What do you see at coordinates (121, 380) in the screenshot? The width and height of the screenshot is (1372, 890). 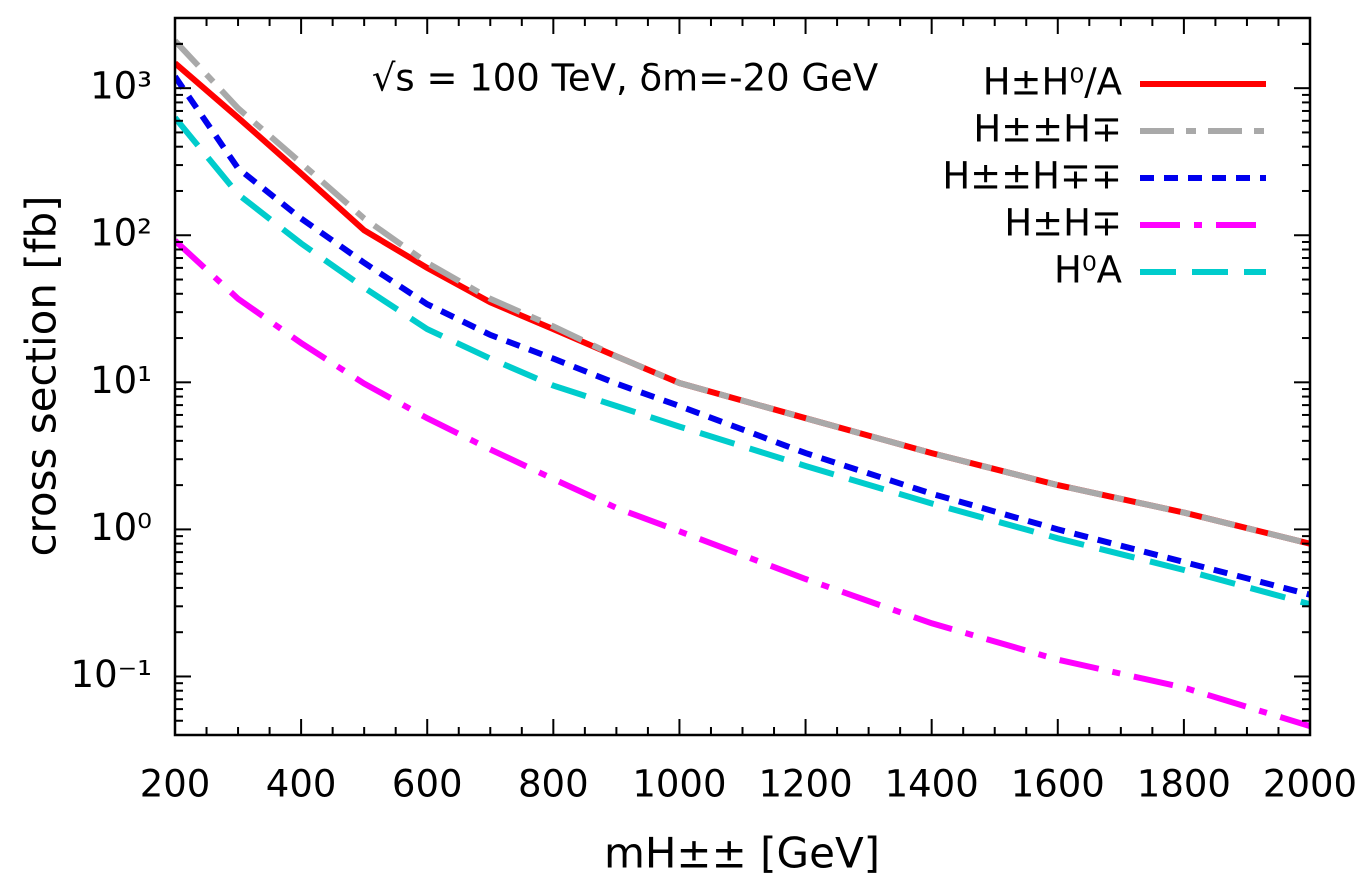 I see `y-tick-label: 10¹` at bounding box center [121, 380].